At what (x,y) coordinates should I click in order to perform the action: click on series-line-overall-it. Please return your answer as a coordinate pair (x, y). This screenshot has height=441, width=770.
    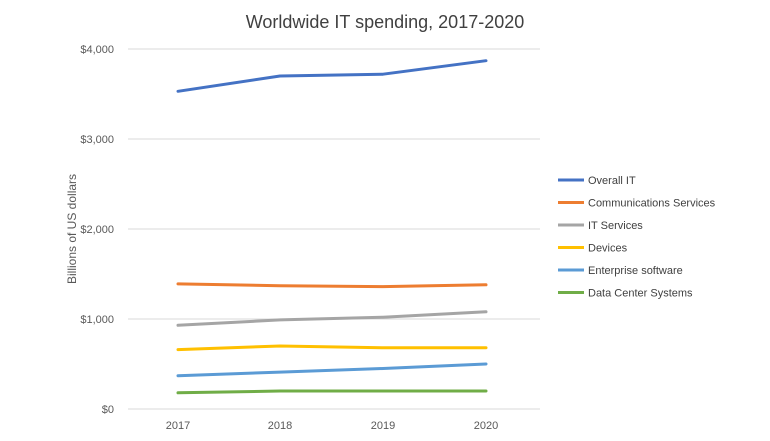
    Looking at the image, I should click on (332, 76).